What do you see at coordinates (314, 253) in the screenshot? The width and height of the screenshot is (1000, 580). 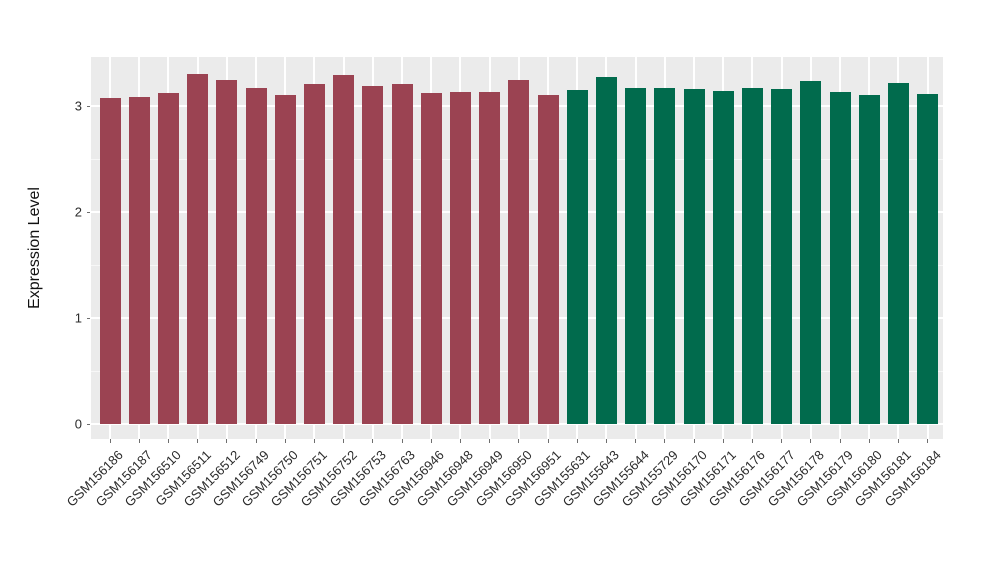 I see `bar-GSM156751` at bounding box center [314, 253].